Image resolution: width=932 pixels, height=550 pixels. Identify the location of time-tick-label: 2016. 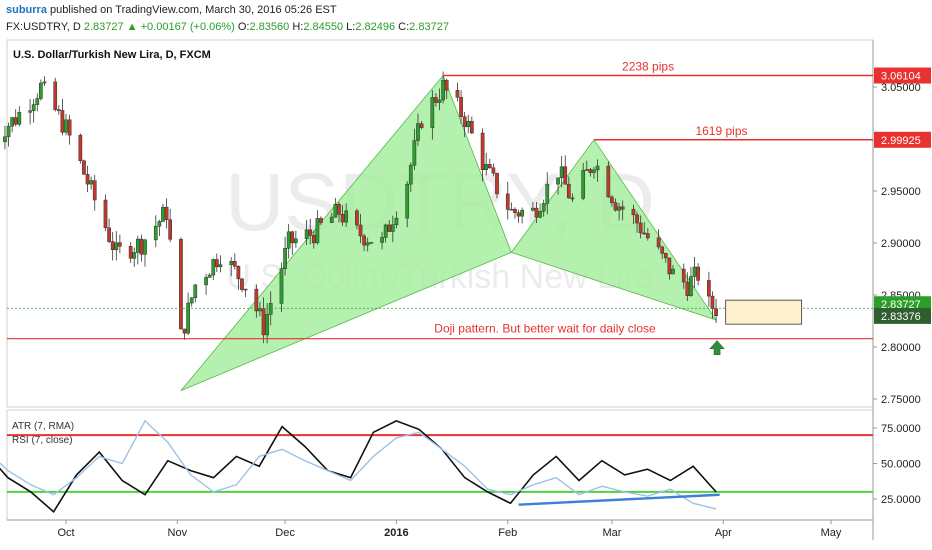
(396, 533).